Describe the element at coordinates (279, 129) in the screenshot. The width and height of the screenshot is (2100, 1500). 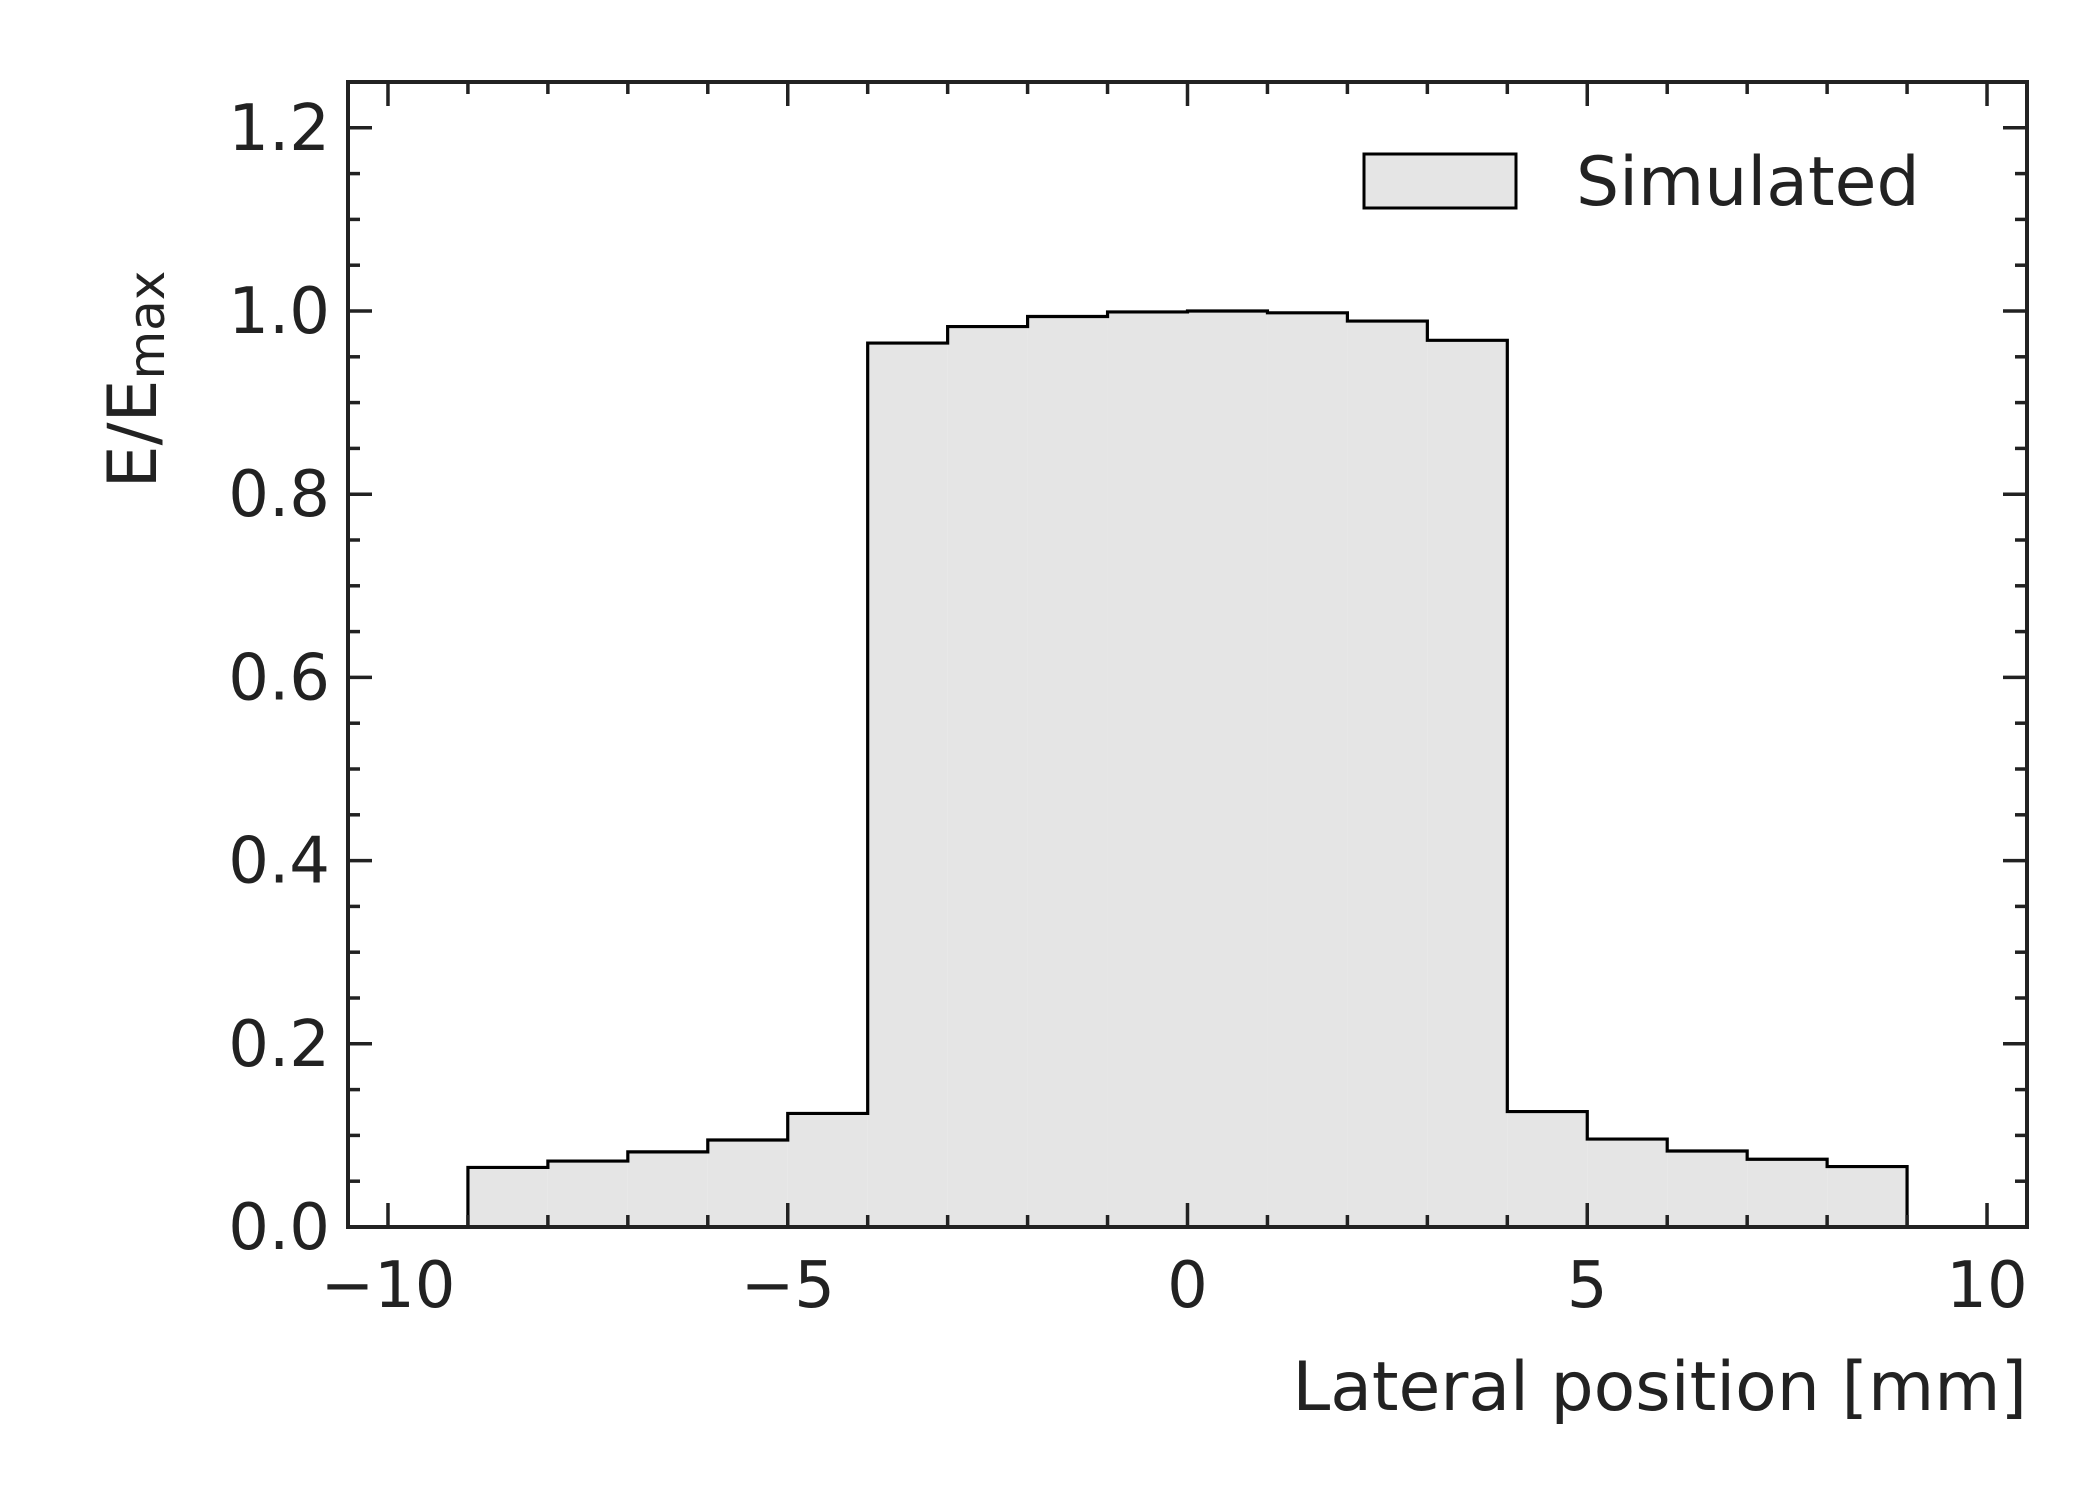
I see `y-tick-label: 1.2` at that location.